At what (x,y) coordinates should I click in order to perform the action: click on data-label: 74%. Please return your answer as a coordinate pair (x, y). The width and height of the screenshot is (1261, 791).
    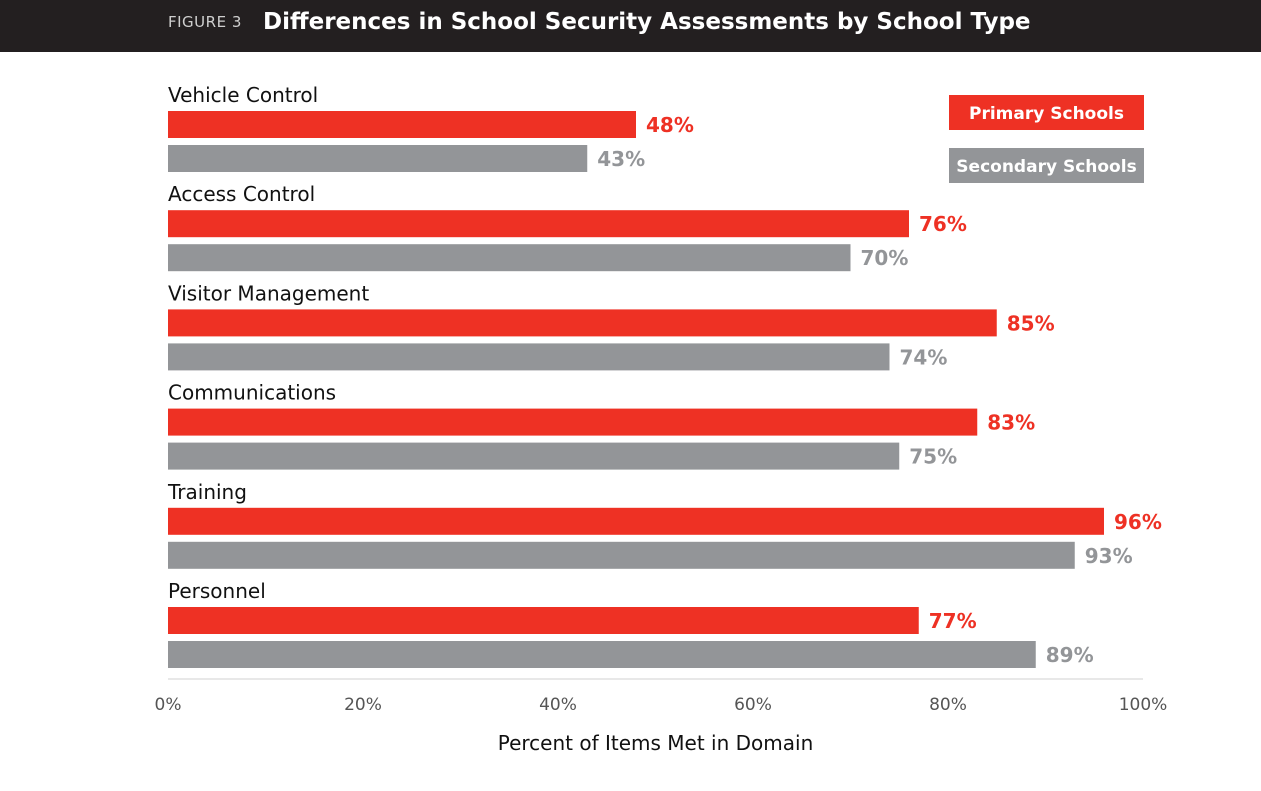
    Looking at the image, I should click on (924, 357).